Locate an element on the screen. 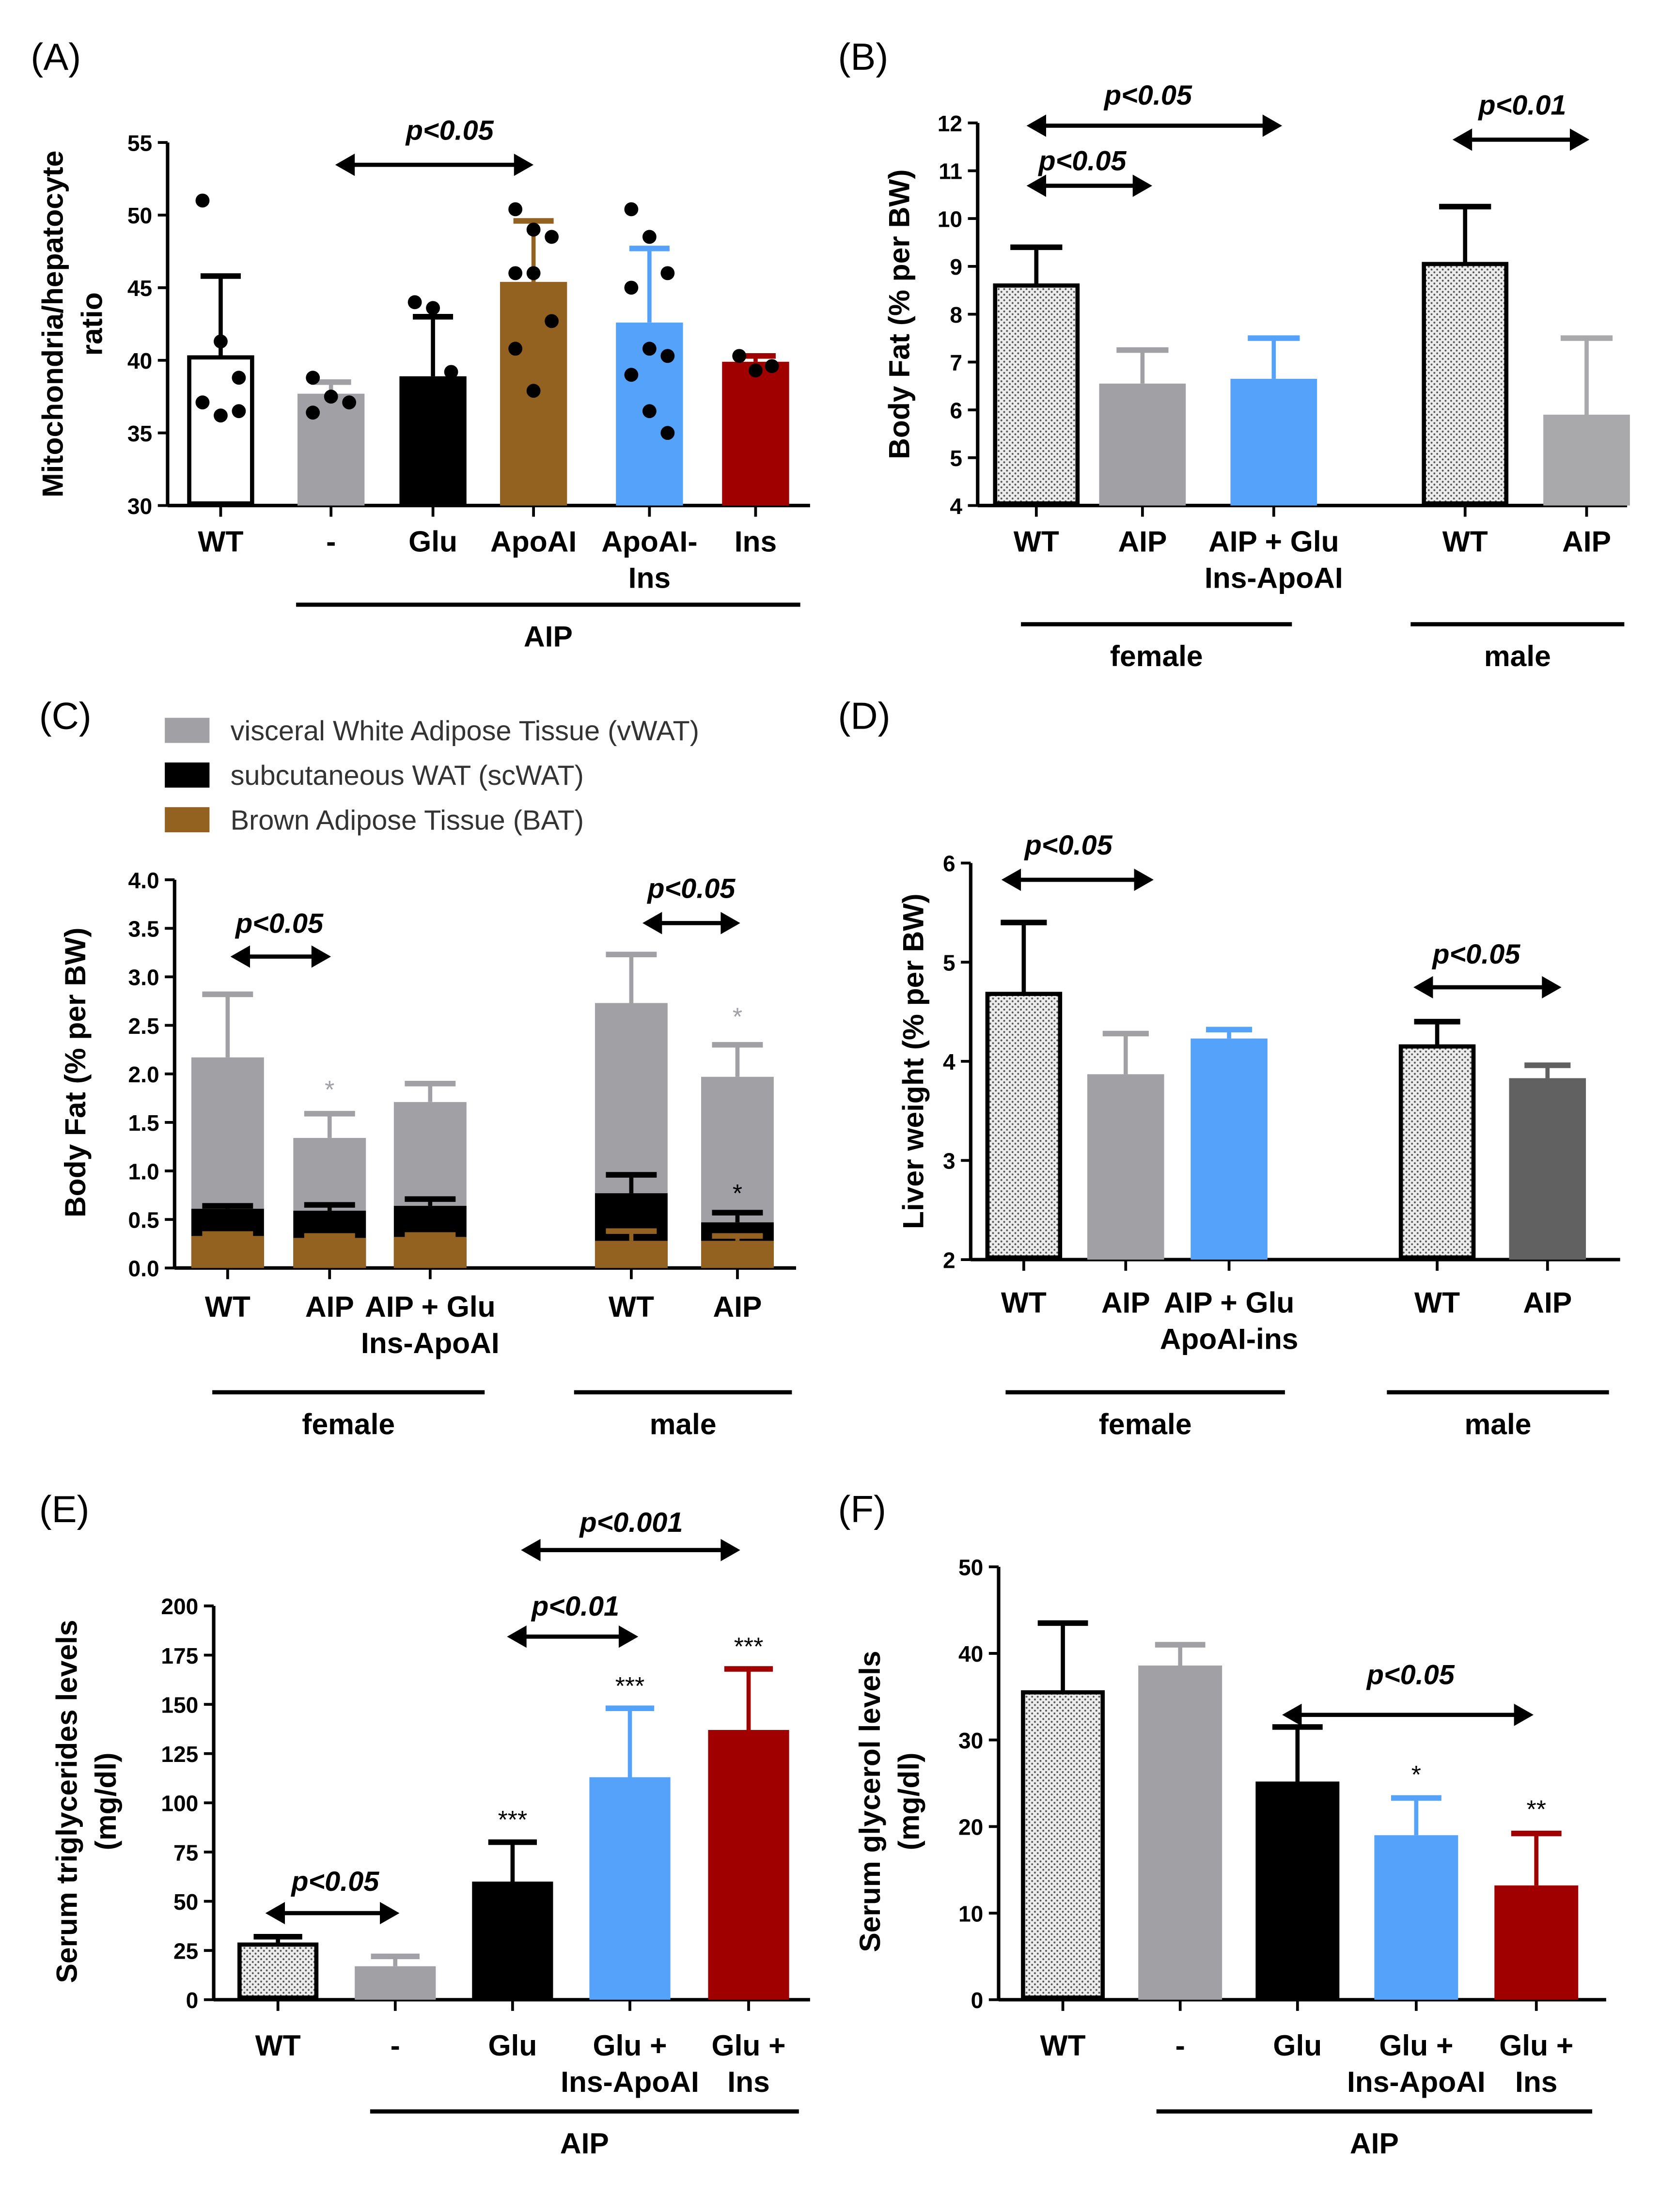  y-tick-label: 5 is located at coordinates (949, 962).